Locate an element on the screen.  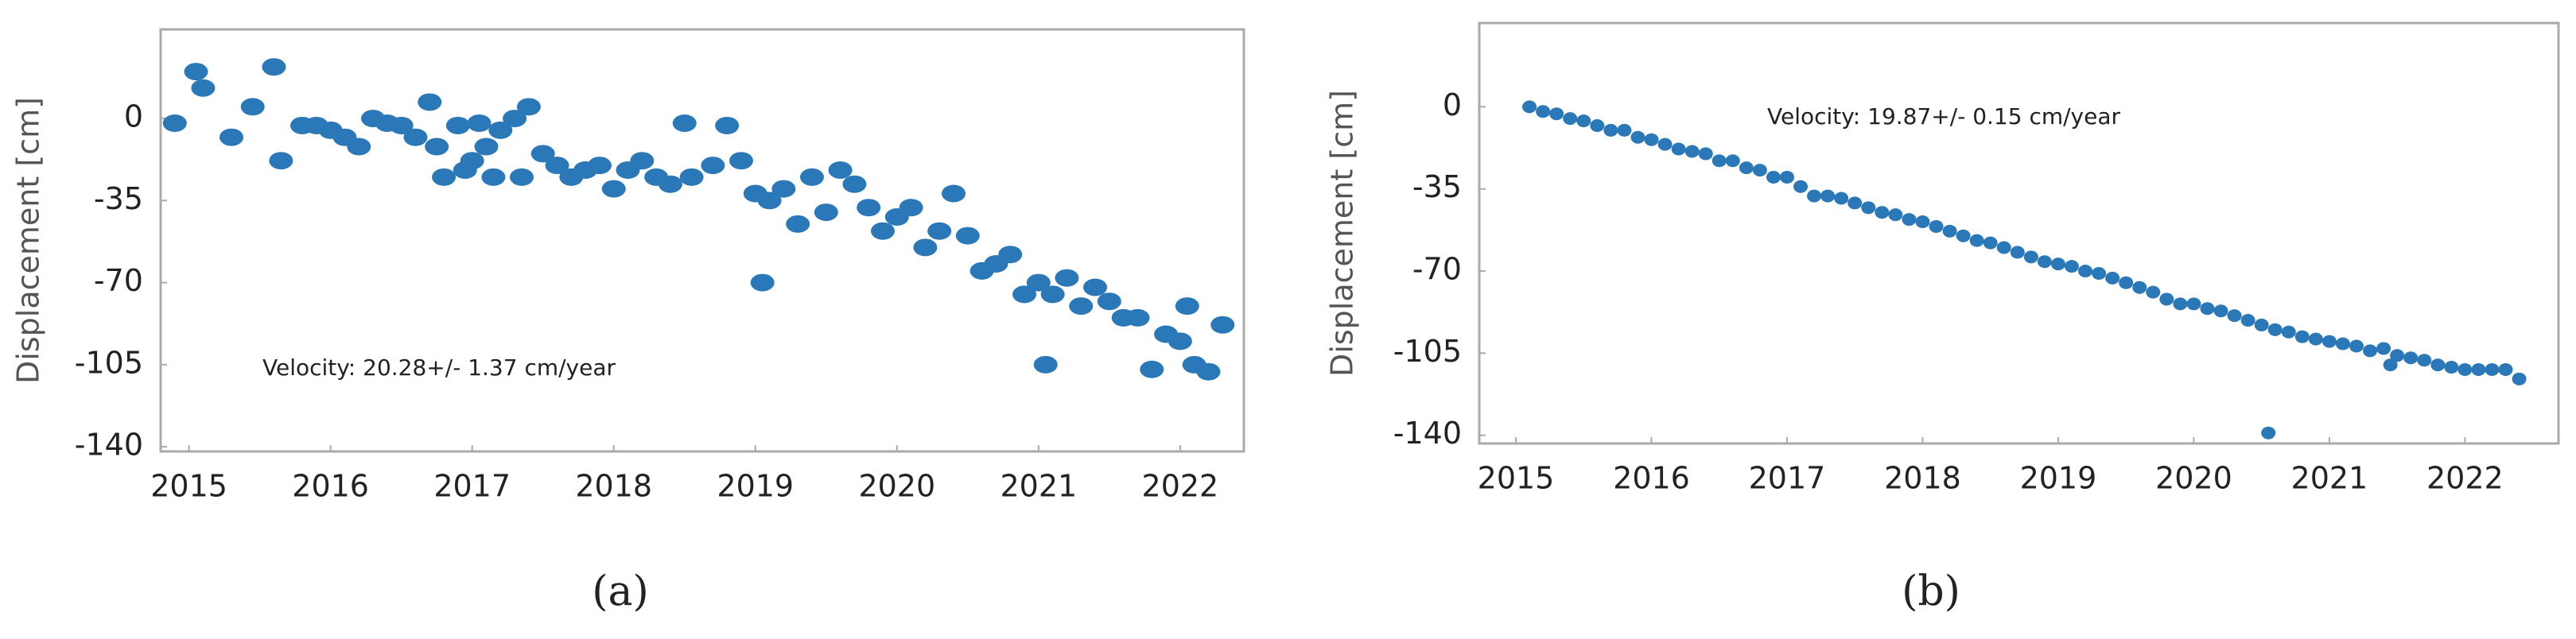
y-tick-label: -35 is located at coordinates (1437, 186).